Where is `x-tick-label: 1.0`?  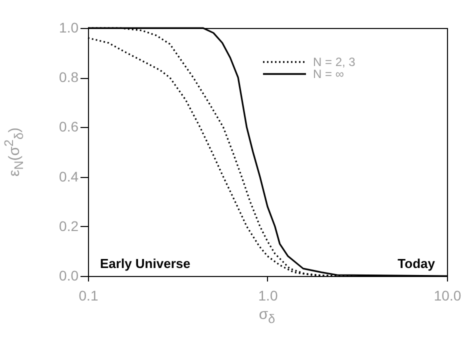
x-tick-label: 1.0 is located at coordinates (268, 296).